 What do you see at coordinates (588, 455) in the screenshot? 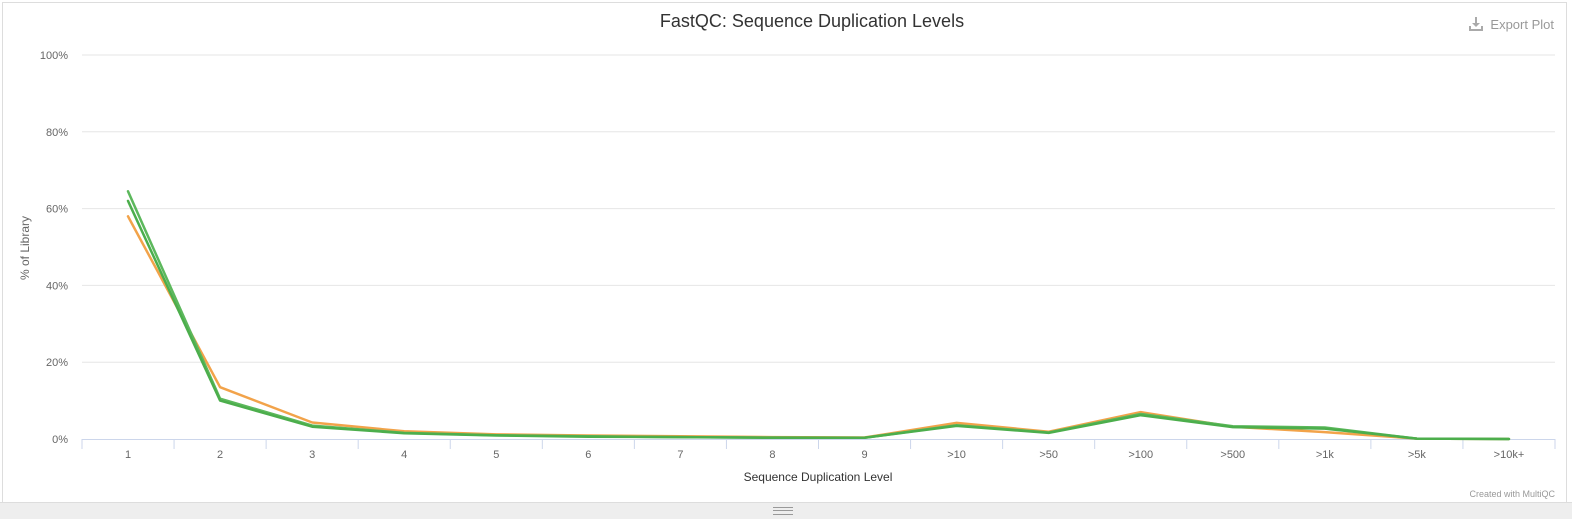
I see `x-tick-label: 6` at bounding box center [588, 455].